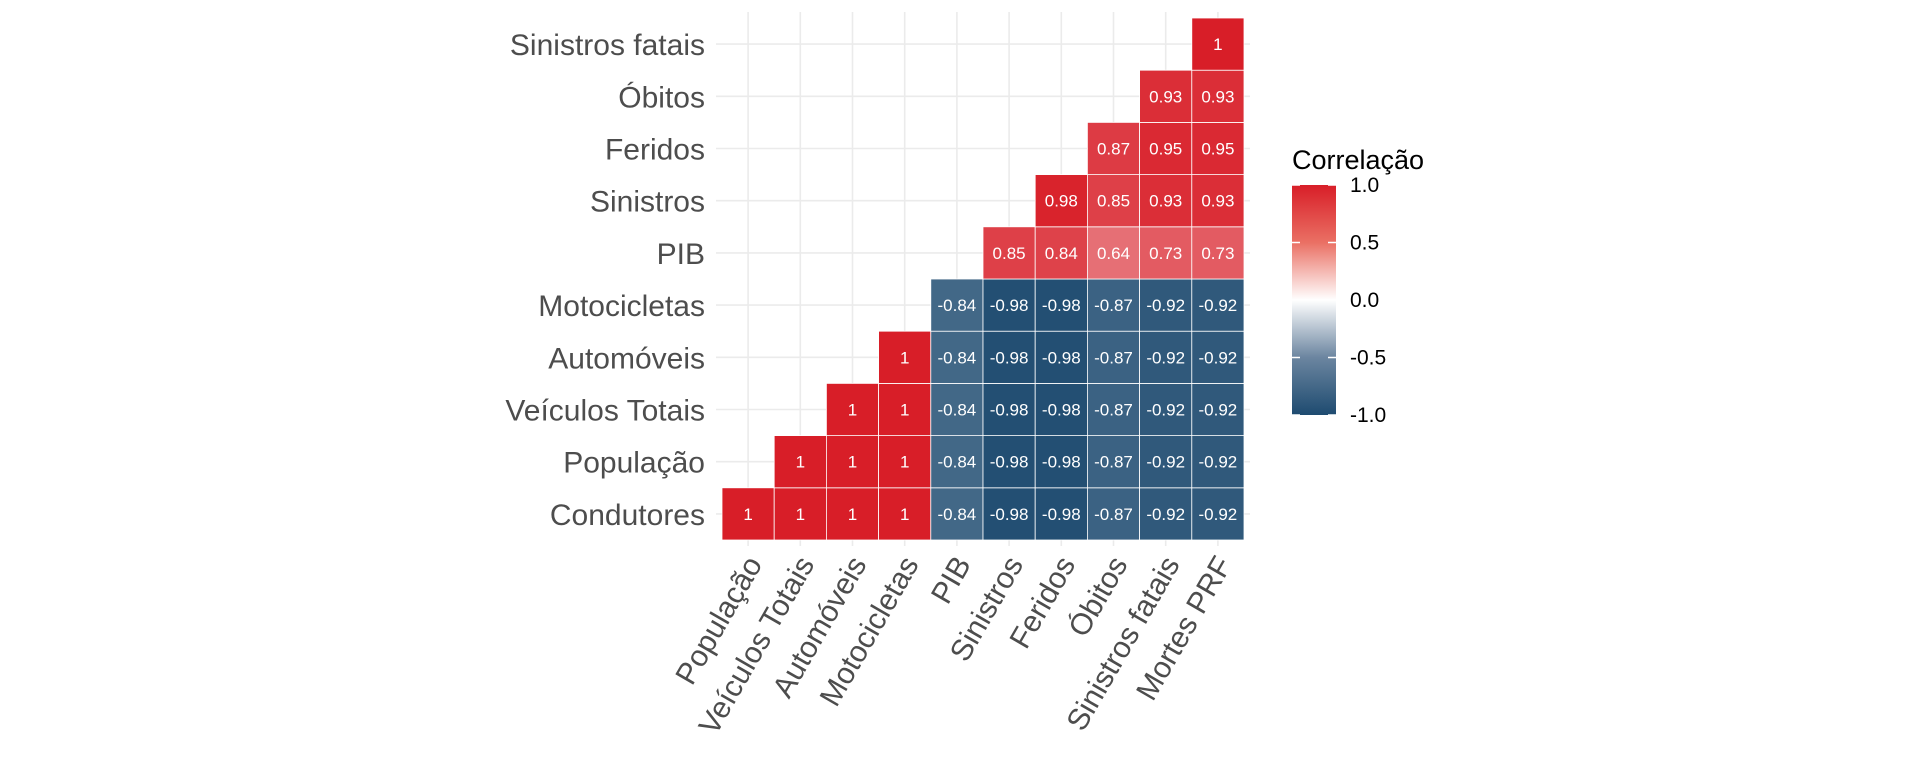  I want to click on y-axis-label: Sinistros fatais, so click(607, 45).